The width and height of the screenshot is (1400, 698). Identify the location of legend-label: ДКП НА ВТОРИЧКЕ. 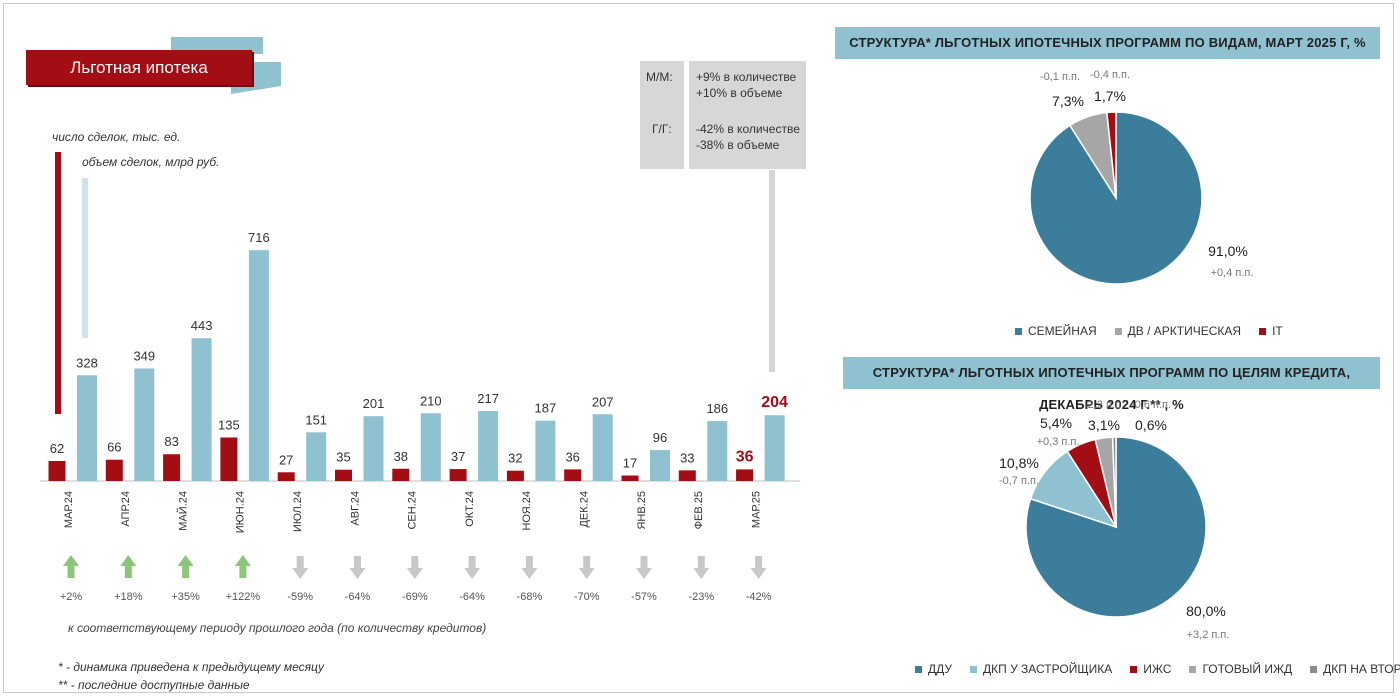
(1361, 669).